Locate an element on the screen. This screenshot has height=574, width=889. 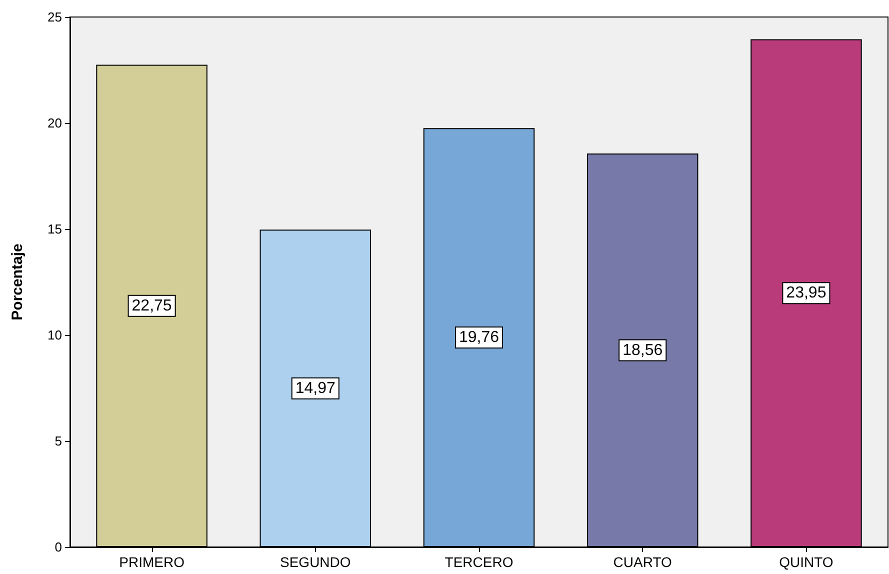
data-label: 19,76 is located at coordinates (479, 337).